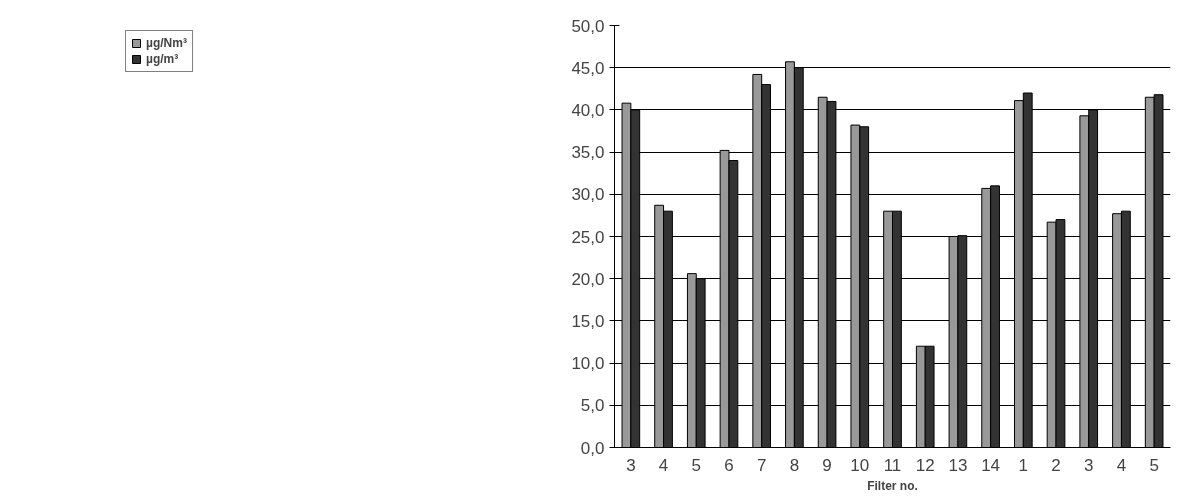 This screenshot has width=1192, height=502. What do you see at coordinates (588, 153) in the screenshot?
I see `y-tick-label: 35,0` at bounding box center [588, 153].